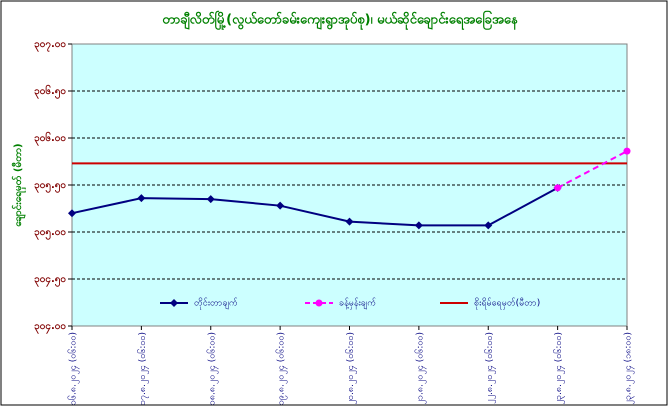  I want to click on x-tick-label: ၁၆.၈.၂၀၂၄ (၀၆:၀၀), so click(74, 368).